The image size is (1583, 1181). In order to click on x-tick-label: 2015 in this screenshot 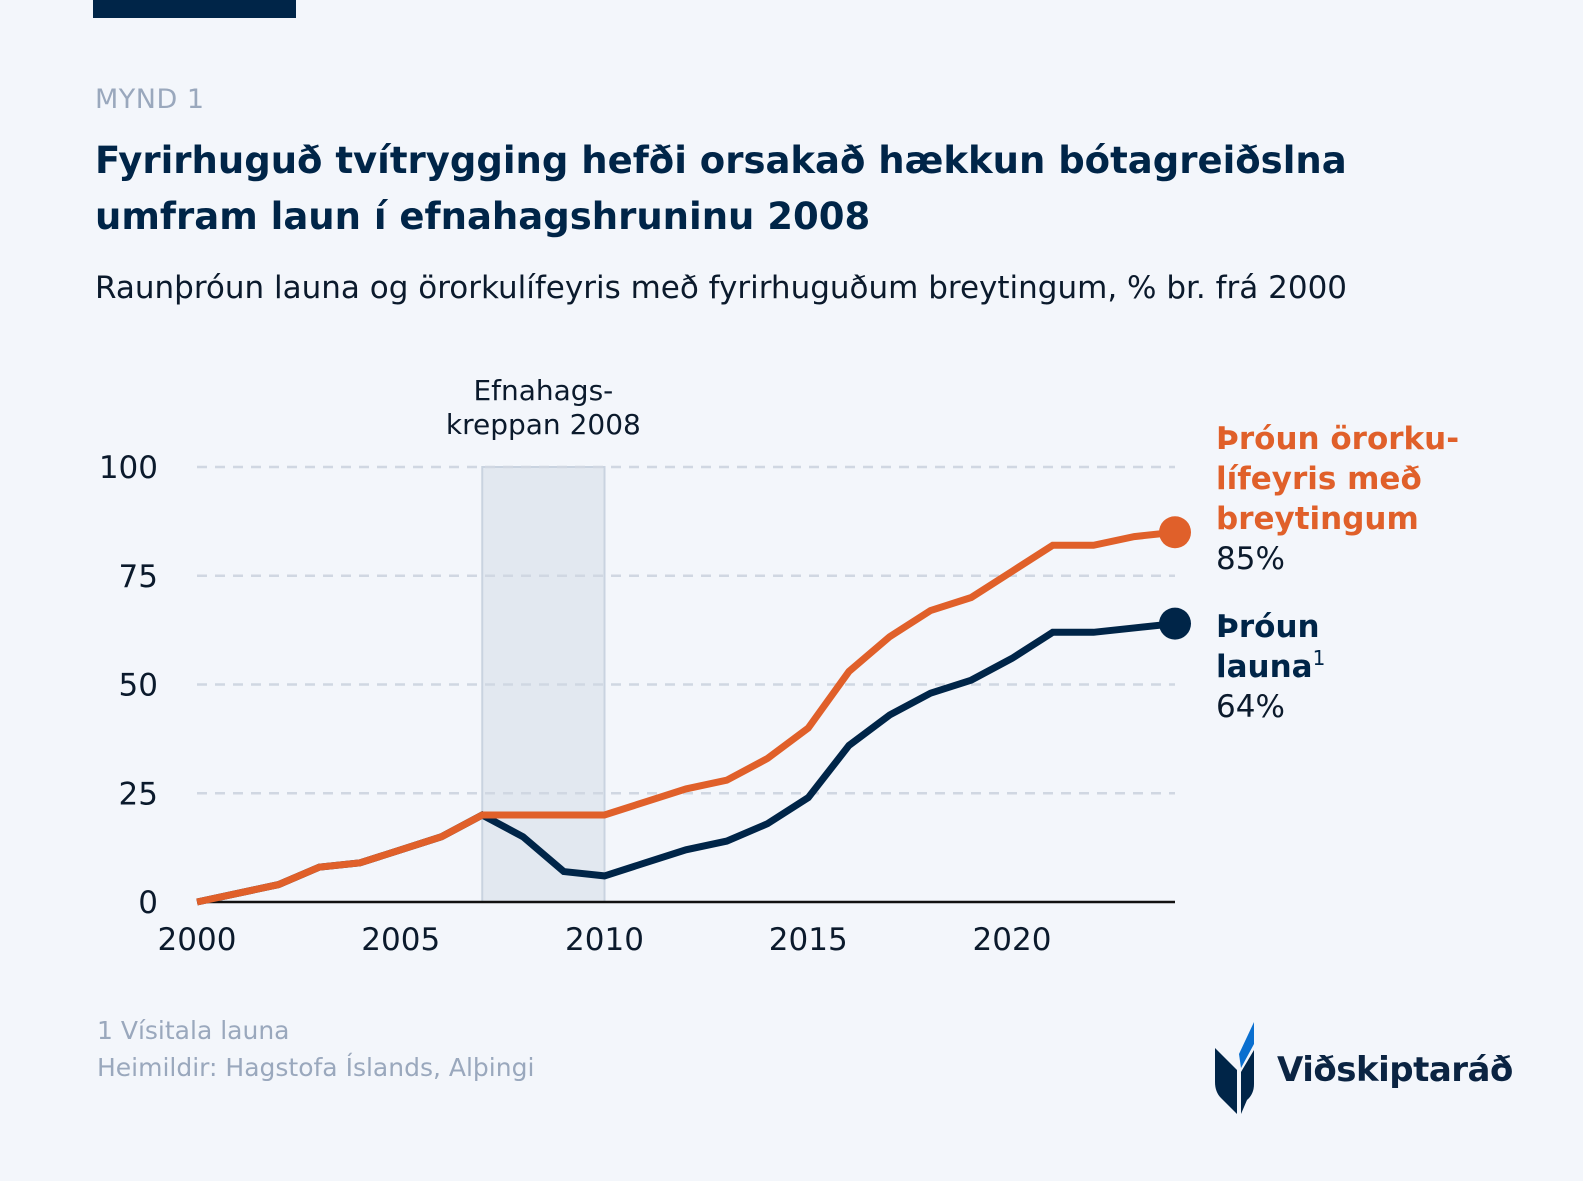, I will do `click(808, 940)`.